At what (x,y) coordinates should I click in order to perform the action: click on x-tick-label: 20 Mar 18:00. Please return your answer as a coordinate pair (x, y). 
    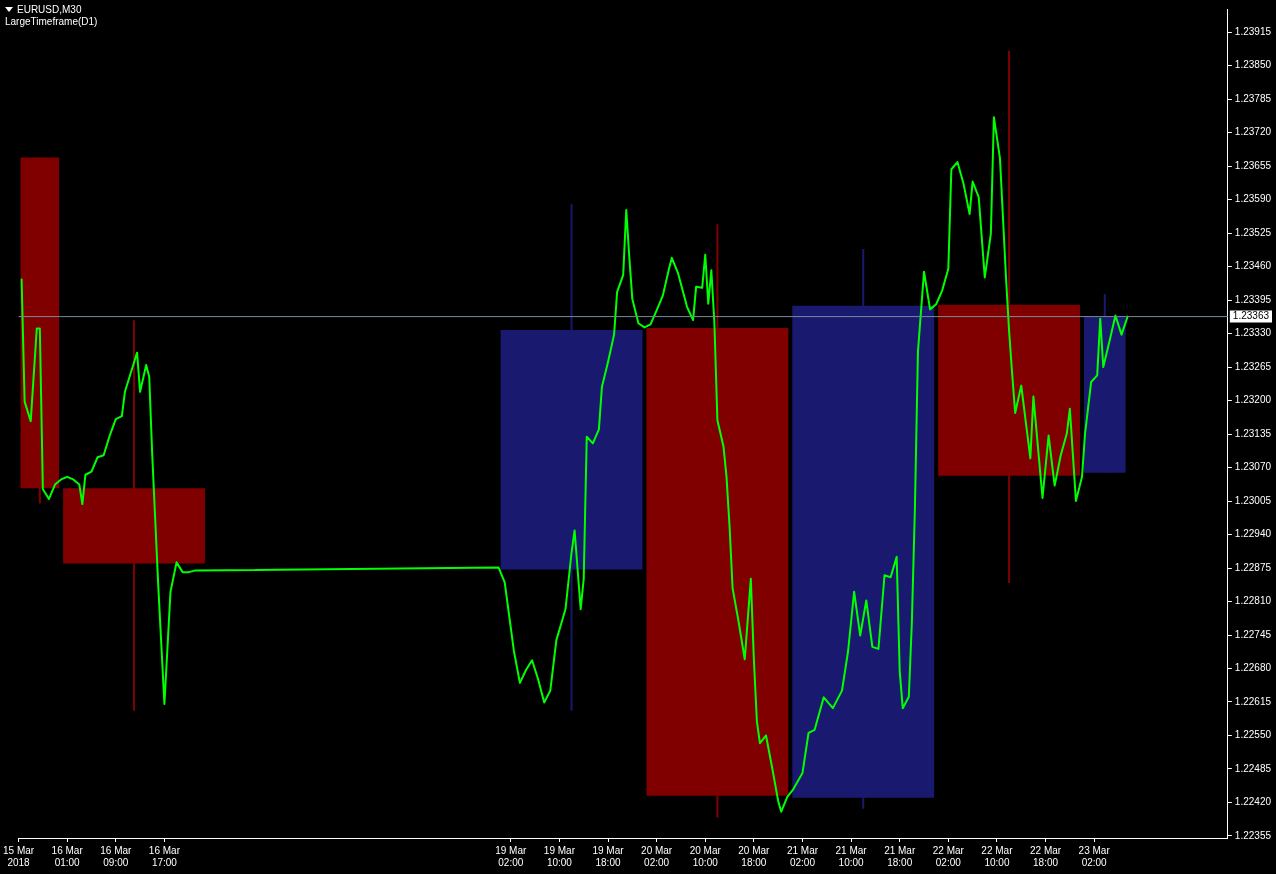
    Looking at the image, I should click on (754, 856).